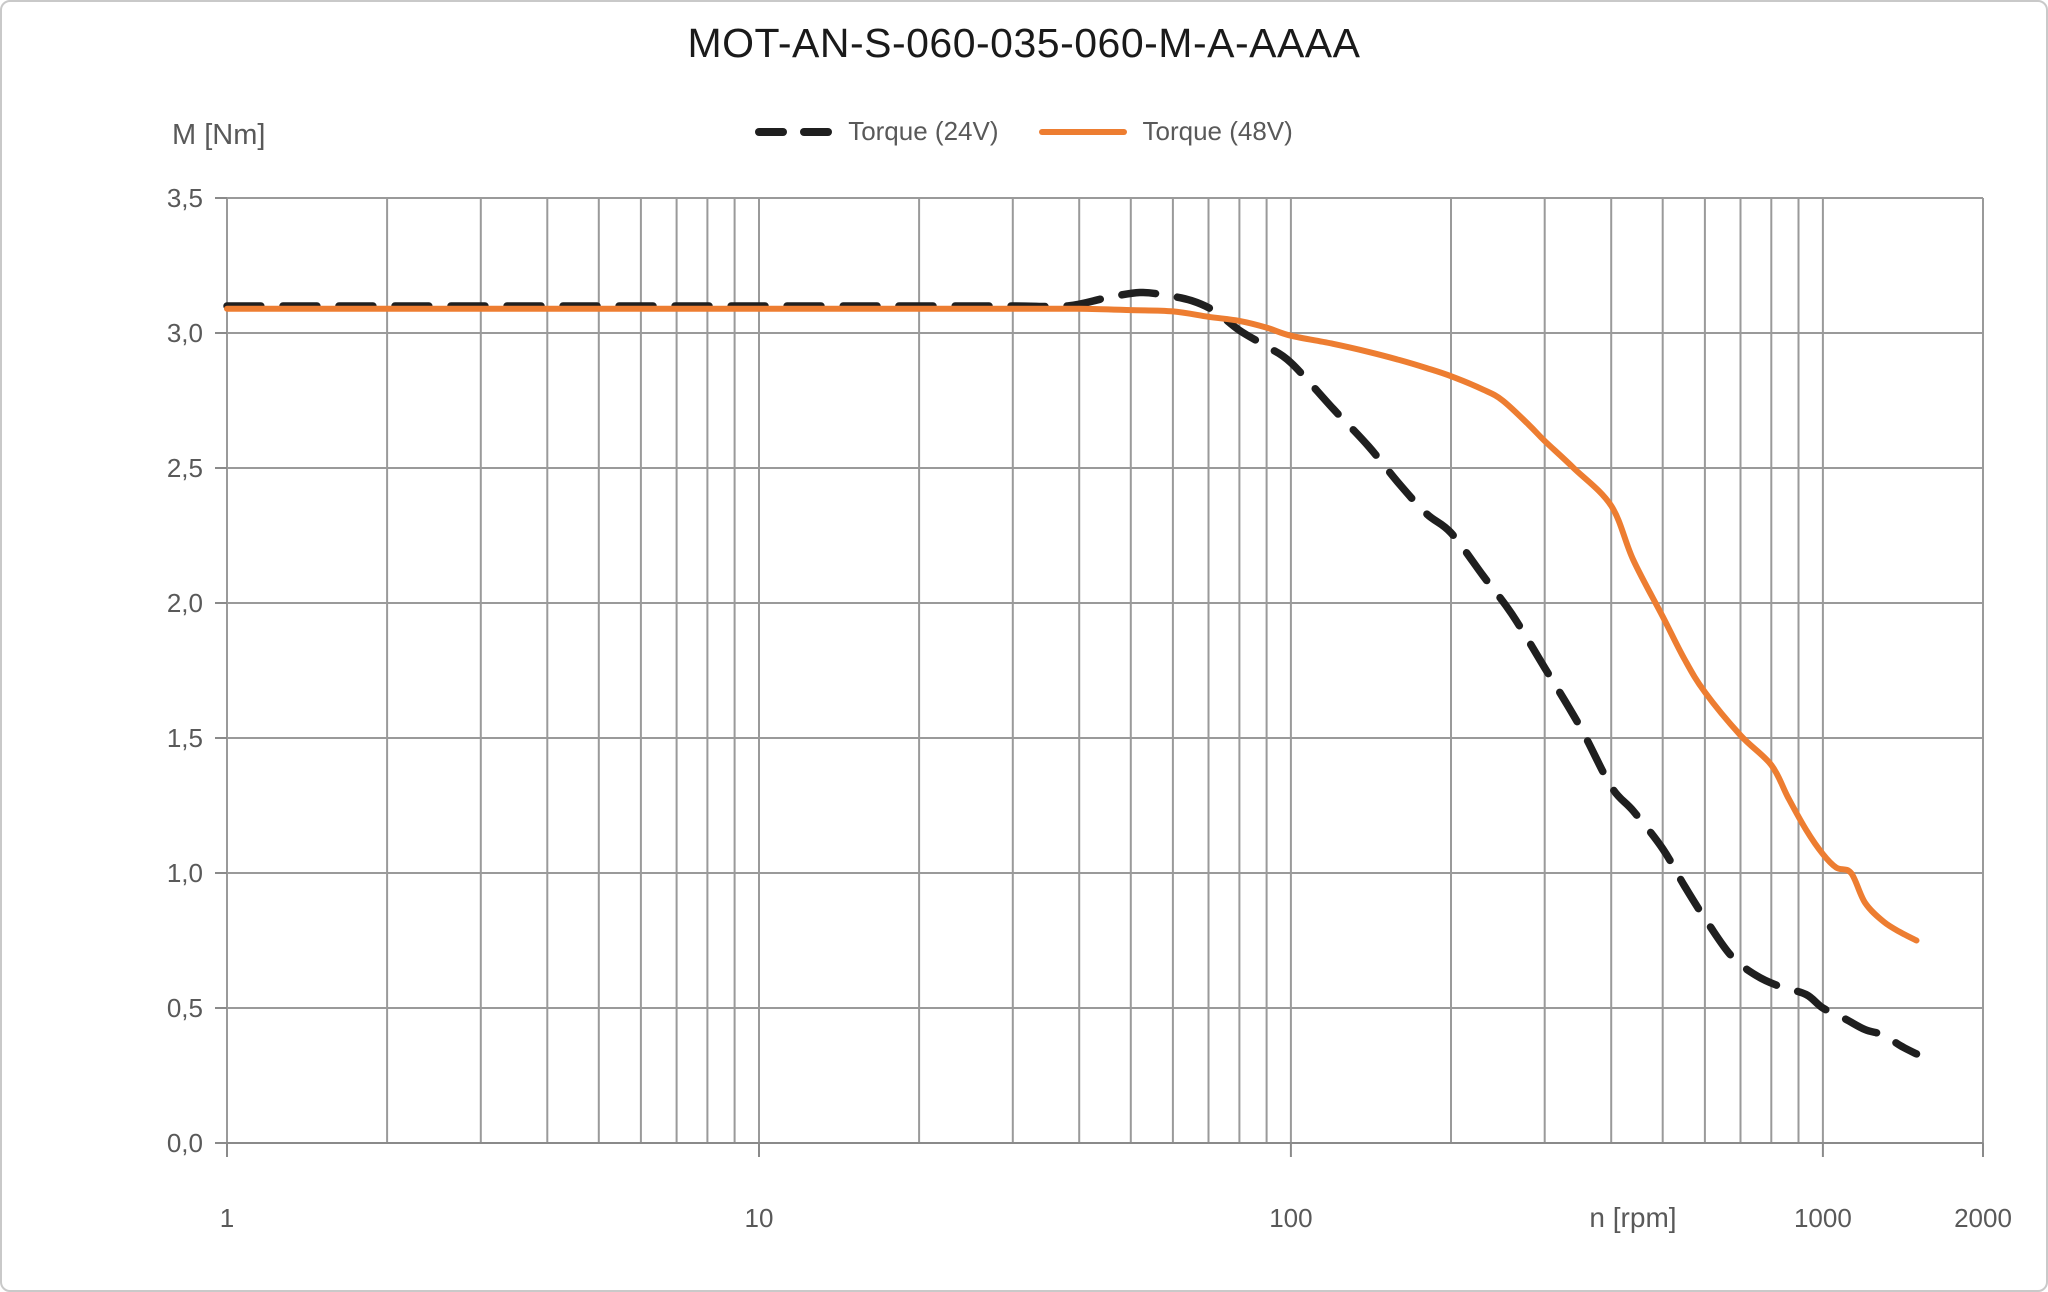 The width and height of the screenshot is (2048, 1292). What do you see at coordinates (185, 333) in the screenshot?
I see `y-tick-label: 3,0` at bounding box center [185, 333].